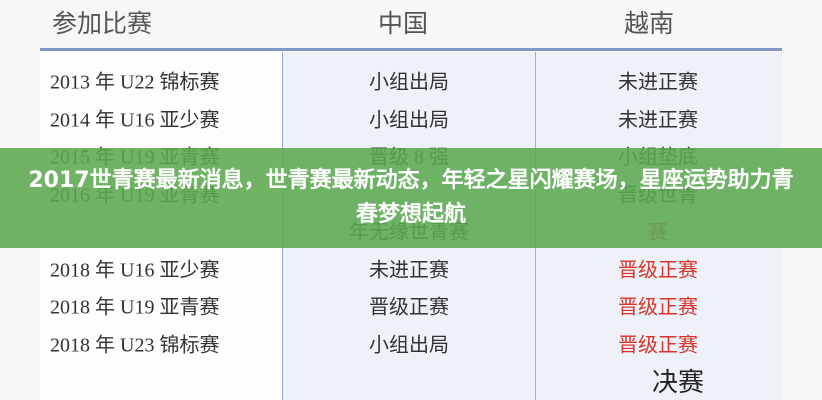  I want to click on table-cell: 2018 年 U23 锦标赛, so click(135, 345).